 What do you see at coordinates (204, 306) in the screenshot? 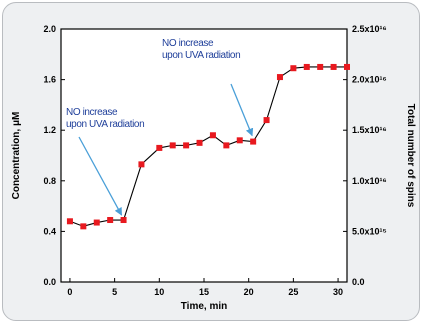
I see `x-axis-title: Time, min` at bounding box center [204, 306].